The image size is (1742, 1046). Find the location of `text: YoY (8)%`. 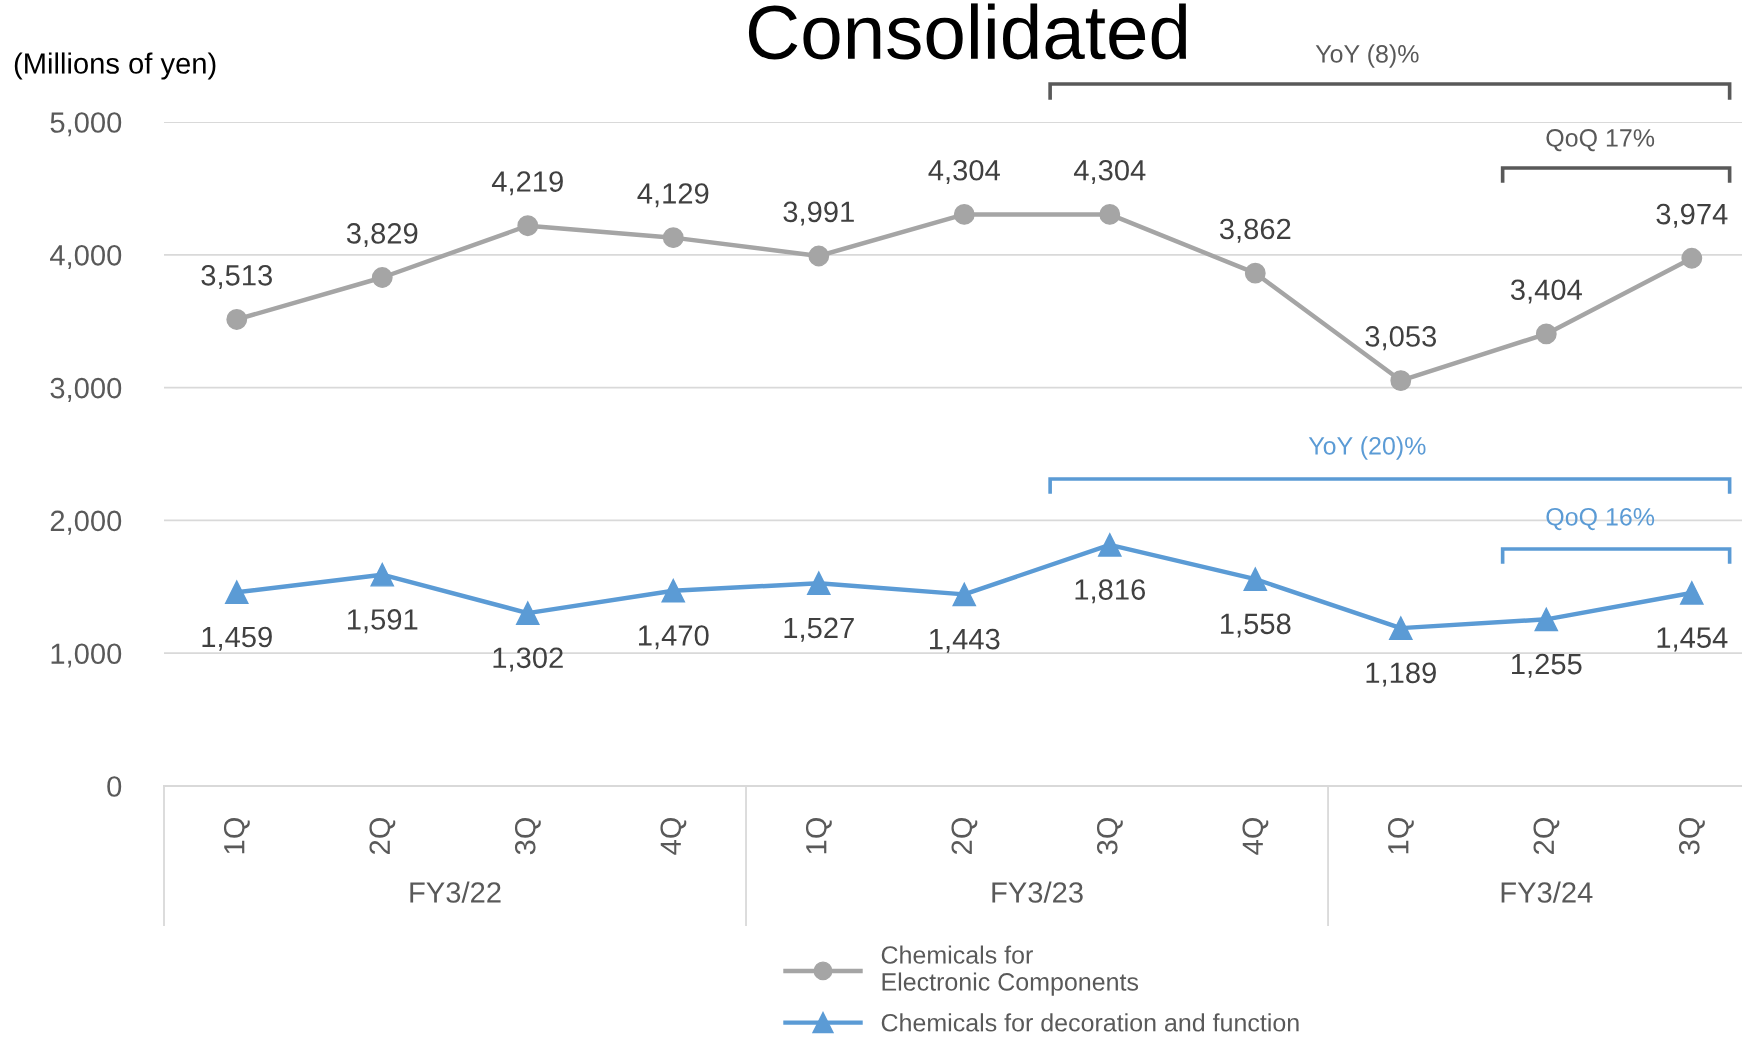

text: YoY (8)% is located at coordinates (1367, 56).